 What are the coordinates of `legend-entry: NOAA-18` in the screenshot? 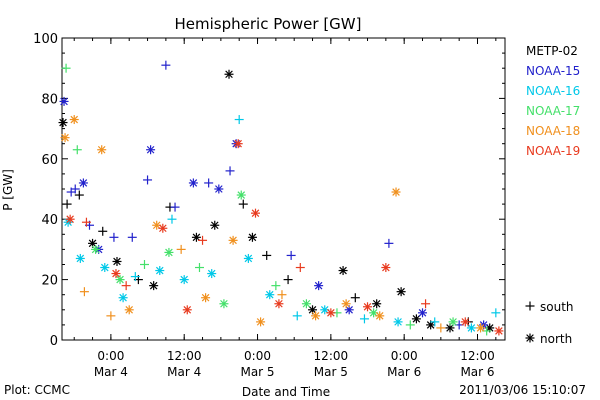 It's located at (553, 131).